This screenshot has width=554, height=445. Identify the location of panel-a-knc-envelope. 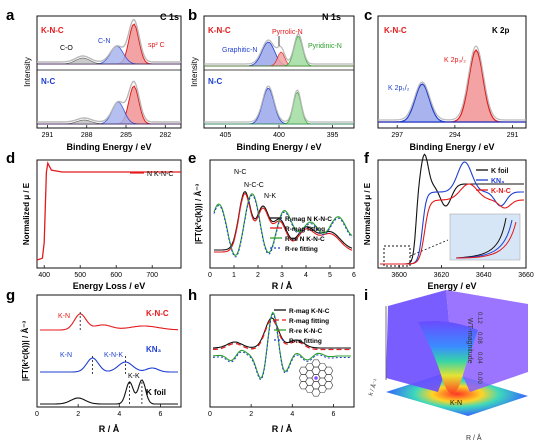
(109, 40).